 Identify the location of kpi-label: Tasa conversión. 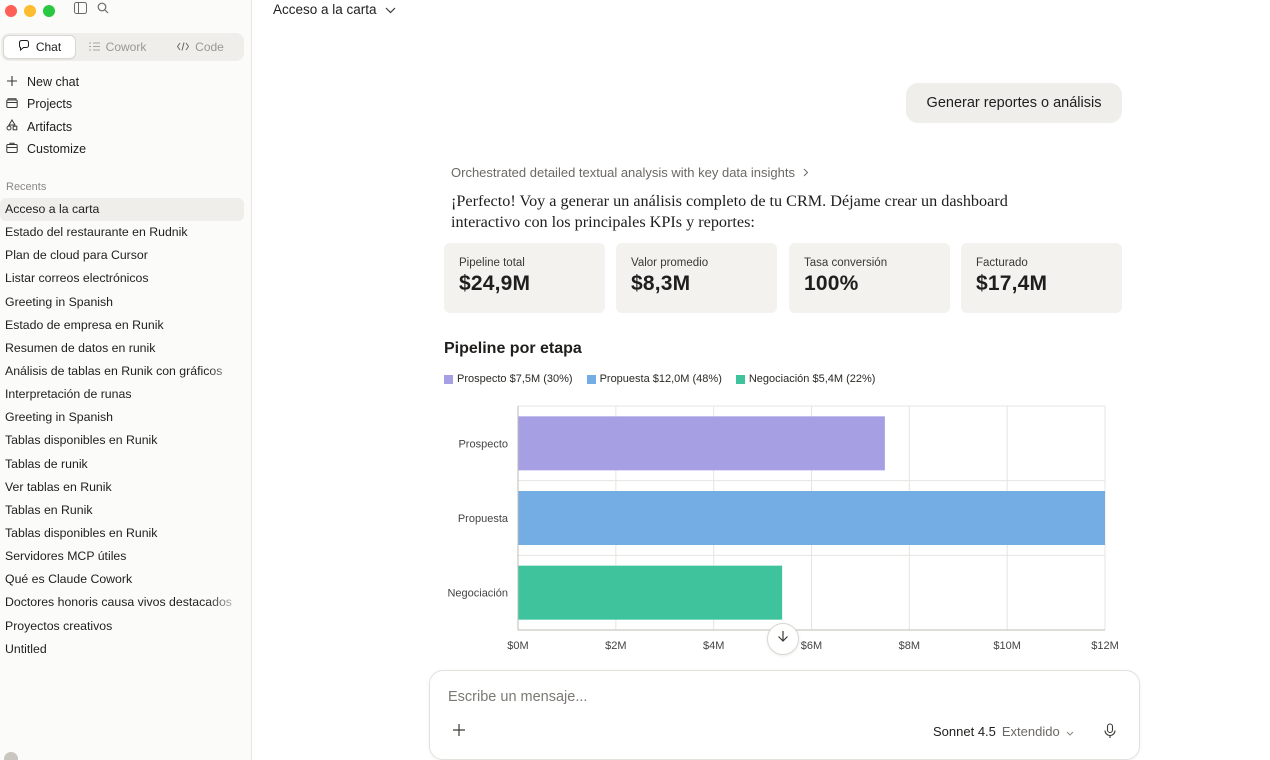
(846, 263).